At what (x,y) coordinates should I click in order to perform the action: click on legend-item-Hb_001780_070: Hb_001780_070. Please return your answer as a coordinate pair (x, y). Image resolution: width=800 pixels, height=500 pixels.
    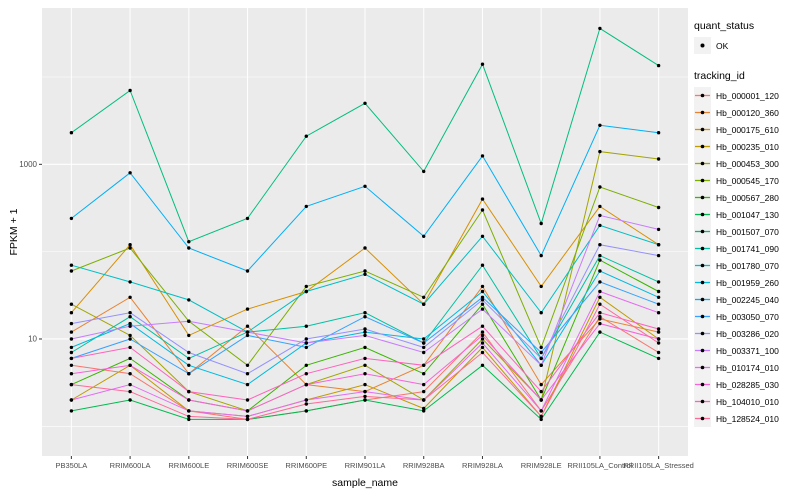
    Looking at the image, I should click on (736, 265).